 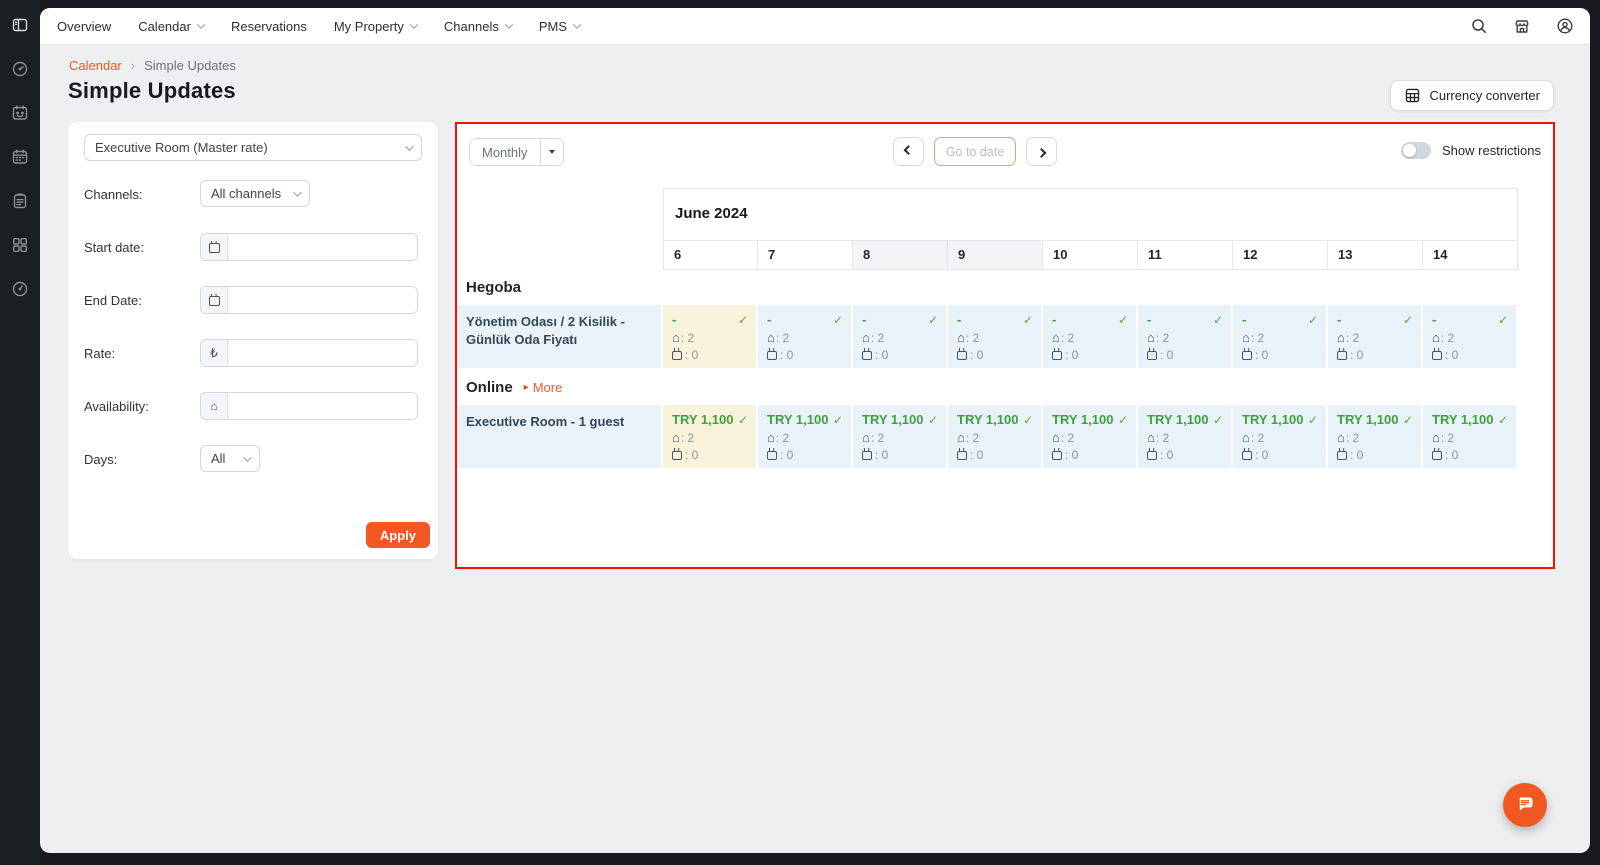 What do you see at coordinates (1565, 26) in the screenshot?
I see `account-icon` at bounding box center [1565, 26].